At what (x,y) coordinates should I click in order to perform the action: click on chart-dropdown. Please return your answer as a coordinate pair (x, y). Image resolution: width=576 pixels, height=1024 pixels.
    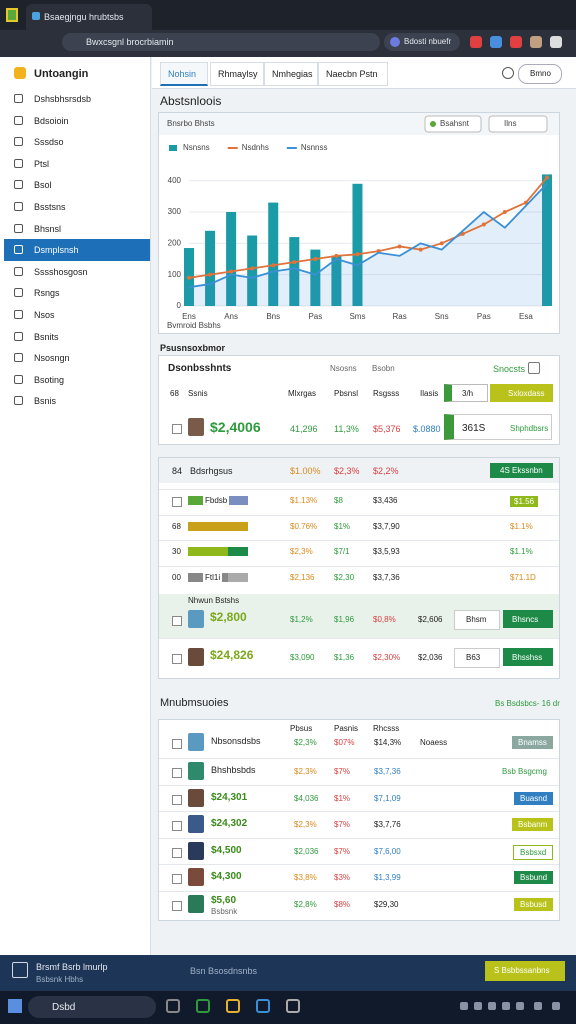
    Looking at the image, I should click on (453, 124).